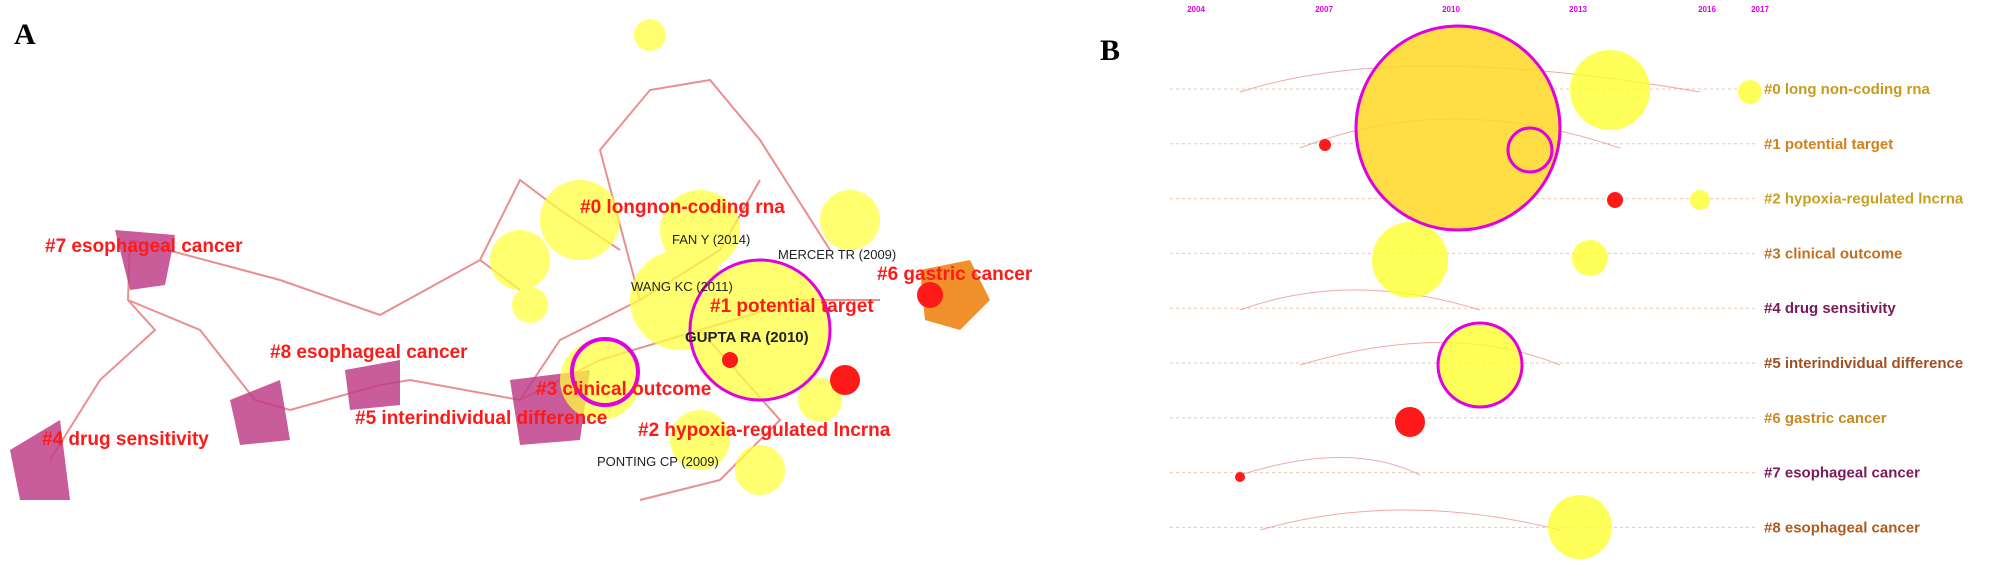 The image size is (2000, 588). I want to click on author-label: FAN Y (2014), so click(711, 239).